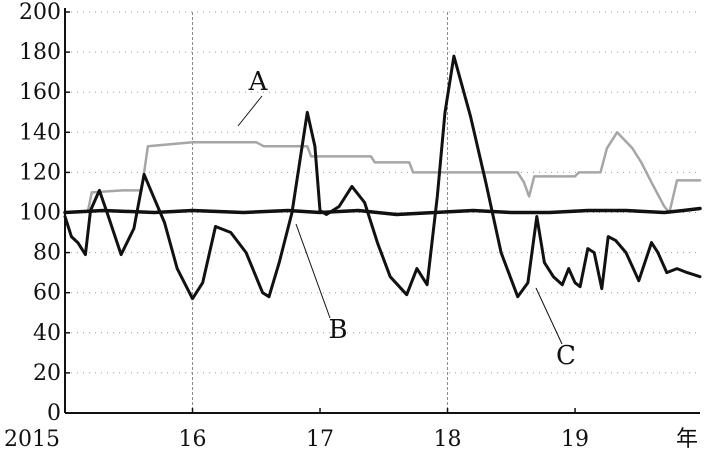 The width and height of the screenshot is (705, 452). What do you see at coordinates (47, 373) in the screenshot?
I see `y-tick-label: 20` at bounding box center [47, 373].